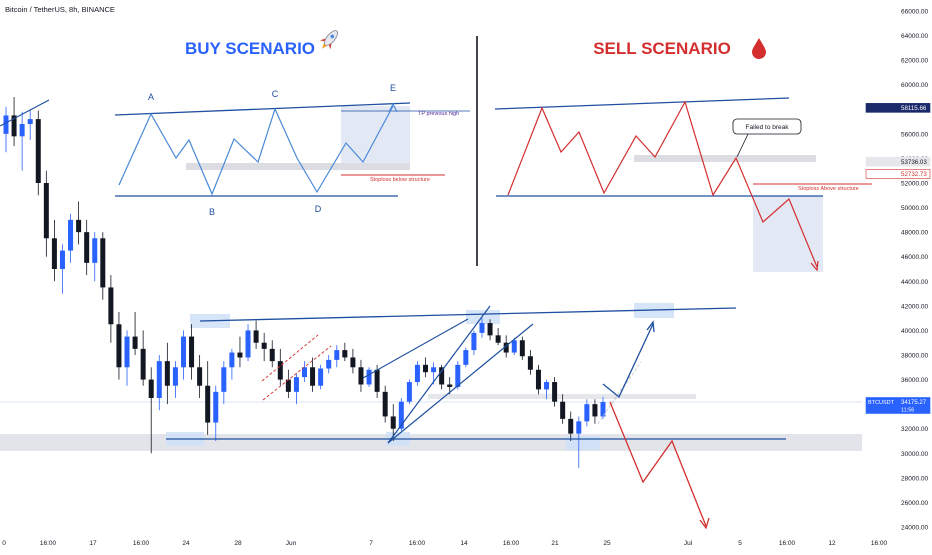 The width and height of the screenshot is (932, 555). Describe the element at coordinates (250, 48) in the screenshot. I see `buy-scenario-title: BUY SCENARIO` at that location.